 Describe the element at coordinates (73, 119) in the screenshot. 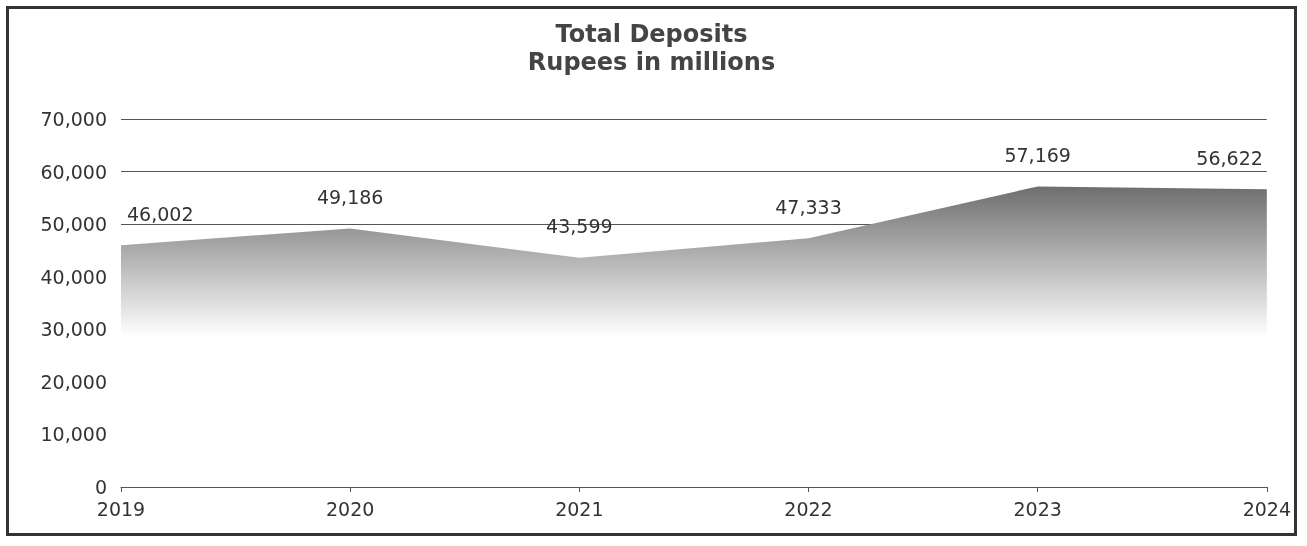

I see `y-tick-label: 70,000` at that location.